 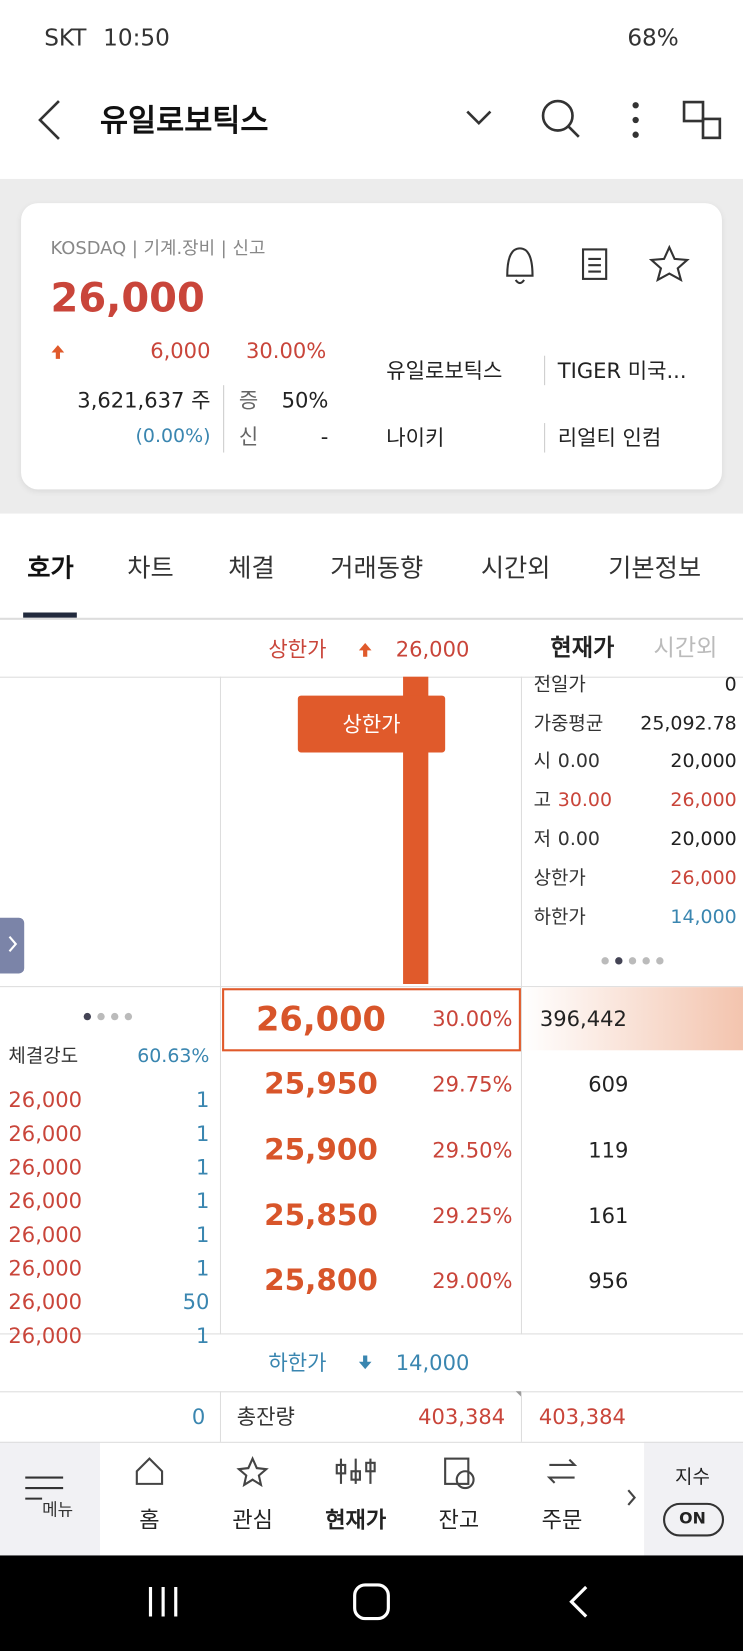 What do you see at coordinates (444, 370) in the screenshot?
I see `related-stock: 유일로보틱스` at bounding box center [444, 370].